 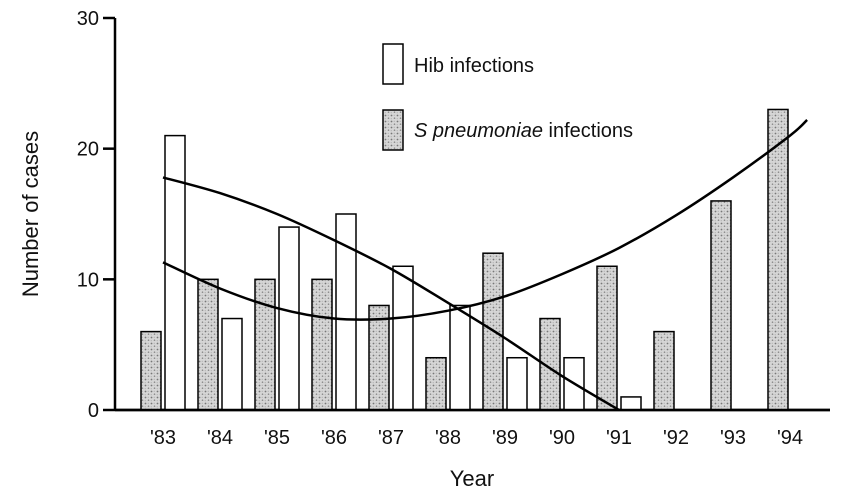 What do you see at coordinates (562, 438) in the screenshot?
I see `x-tick-label: '90` at bounding box center [562, 438].